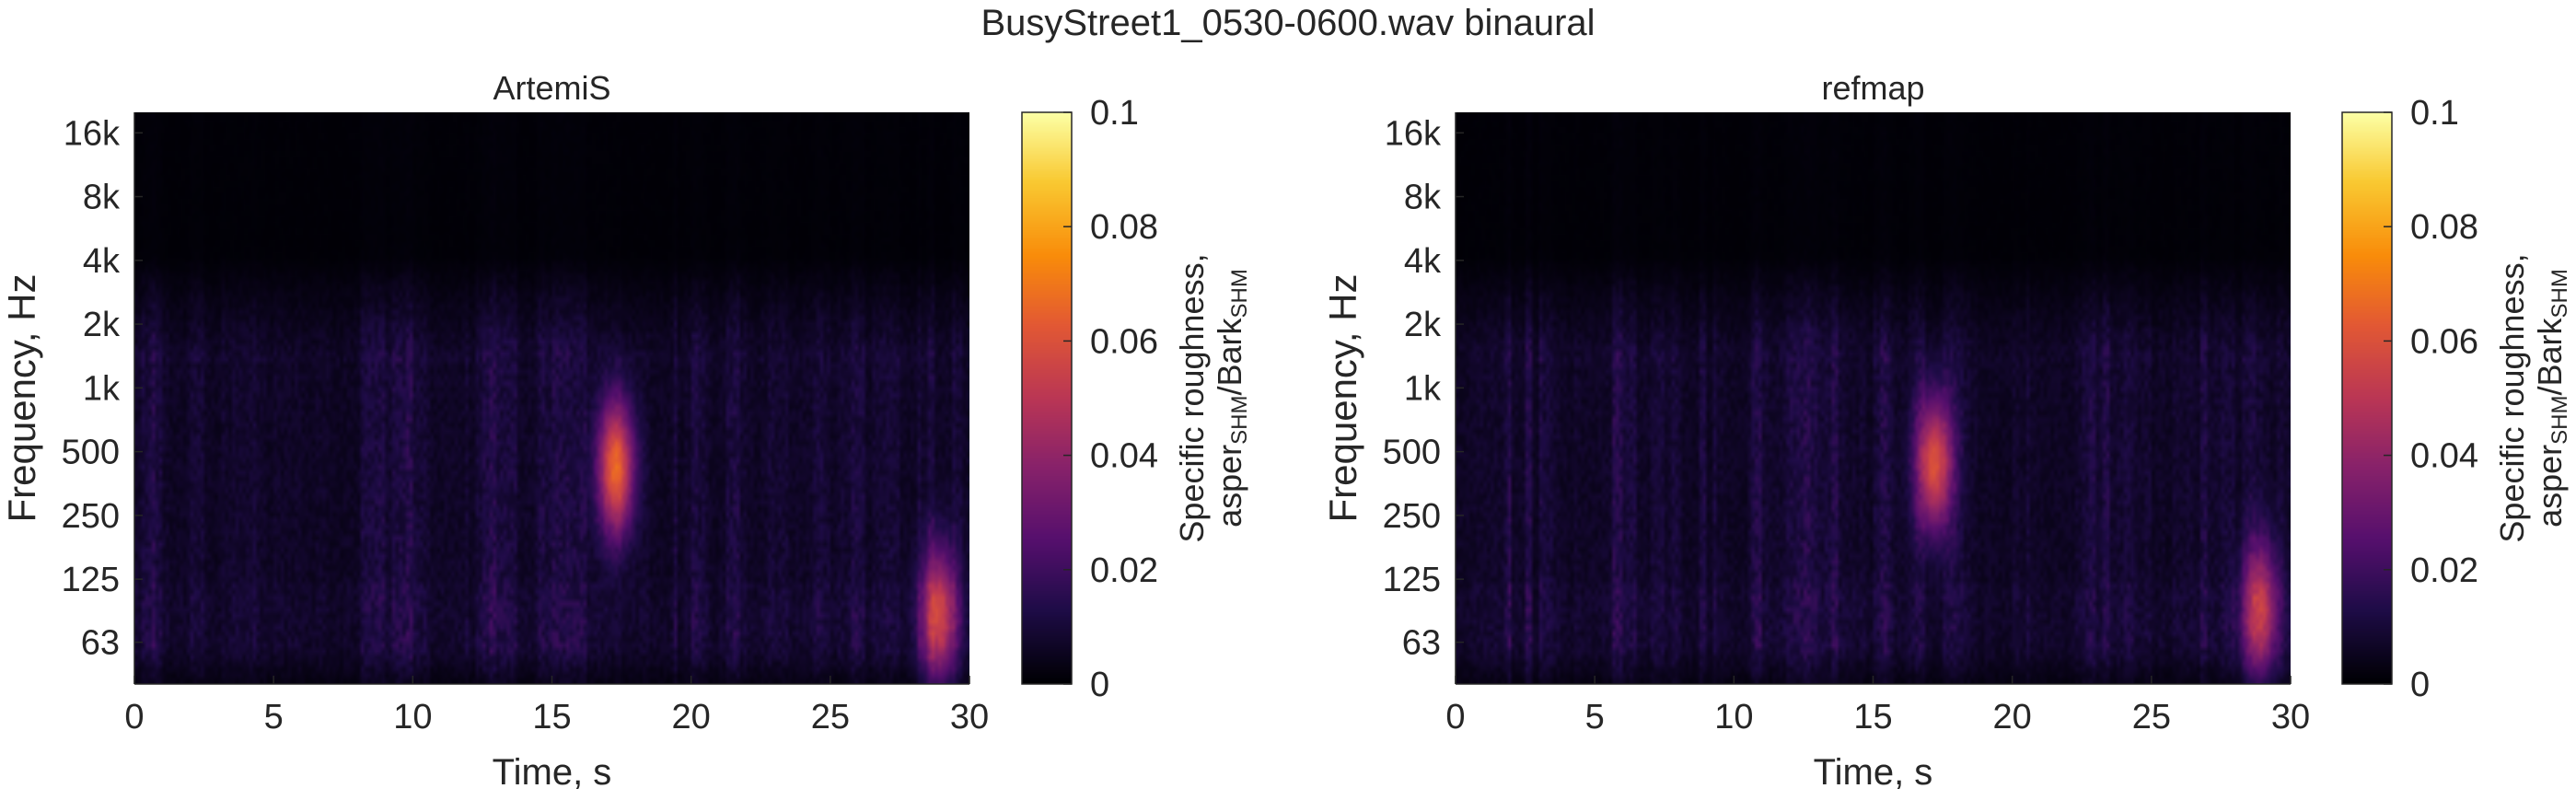  What do you see at coordinates (1288, 23) in the screenshot?
I see `figure-suptitle: BusyStreet1_0530-0600.wav binaural` at bounding box center [1288, 23].